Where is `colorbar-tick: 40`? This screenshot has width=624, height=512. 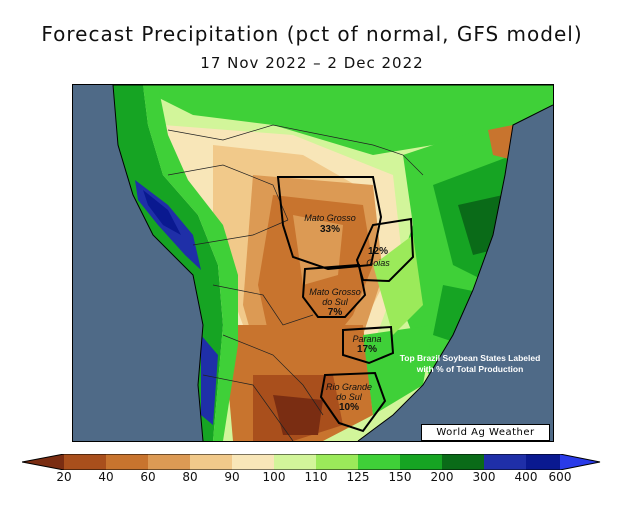
colorbar-tick: 40 is located at coordinates (106, 477).